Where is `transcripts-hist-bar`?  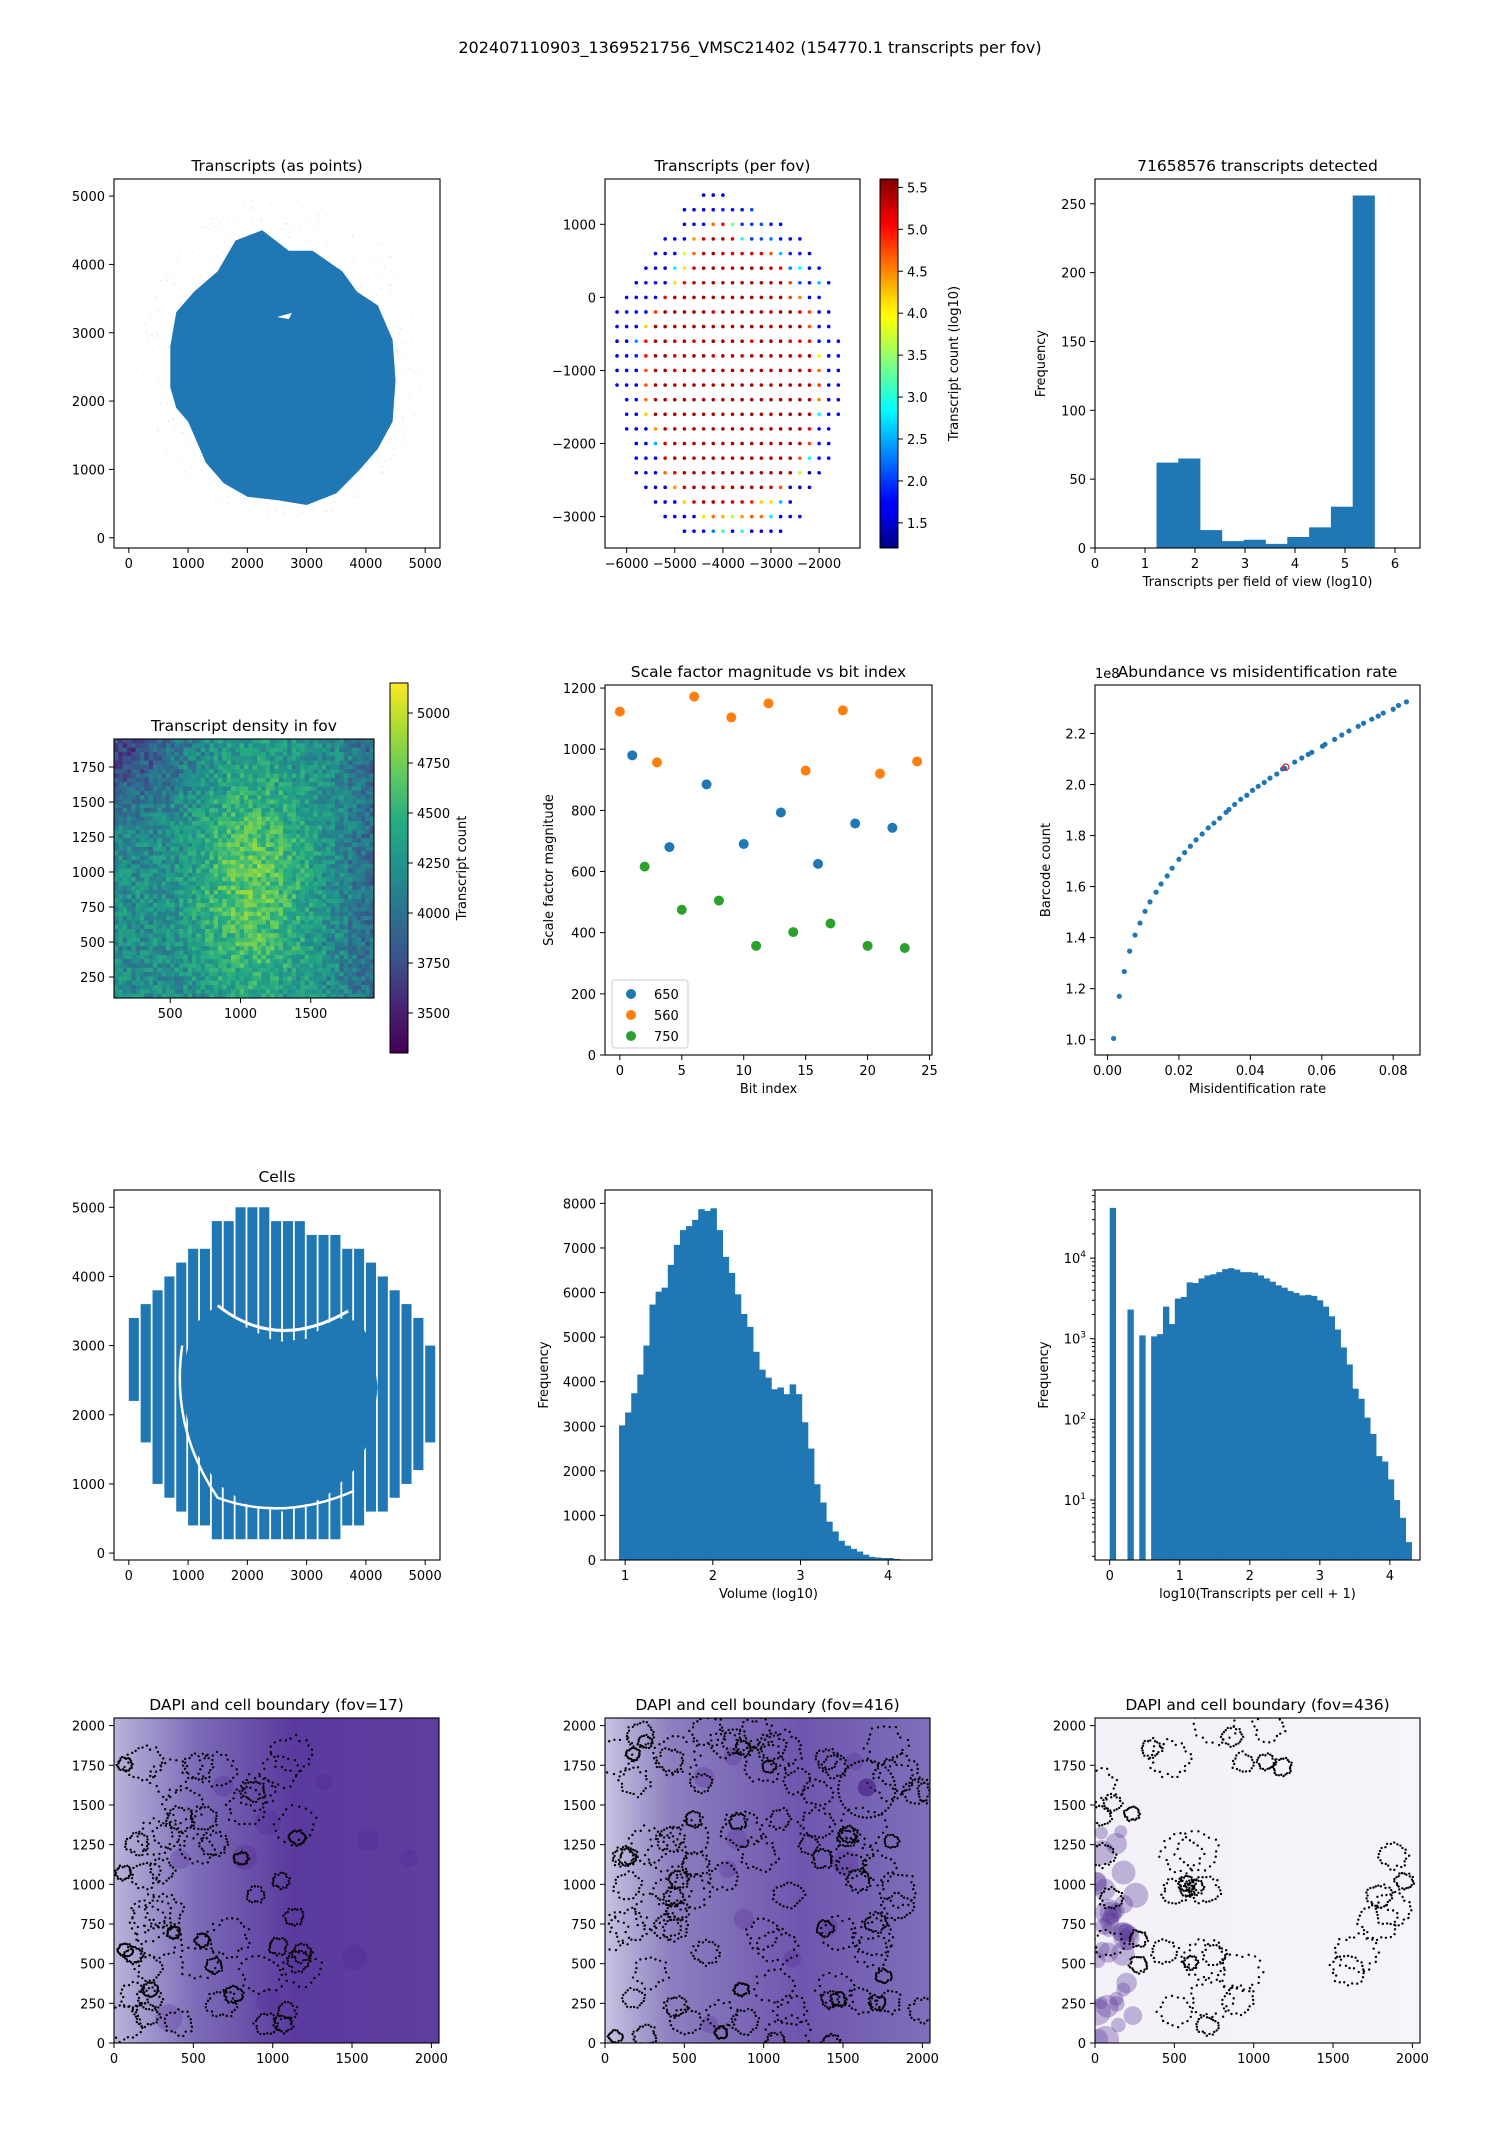 transcripts-hist-bar is located at coordinates (1363, 371).